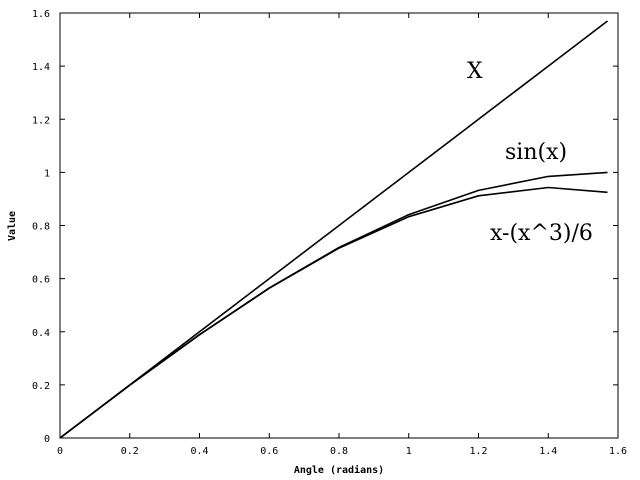 The height and width of the screenshot is (480, 640). Describe the element at coordinates (269, 451) in the screenshot. I see `x-tick-label: 0.6` at that location.